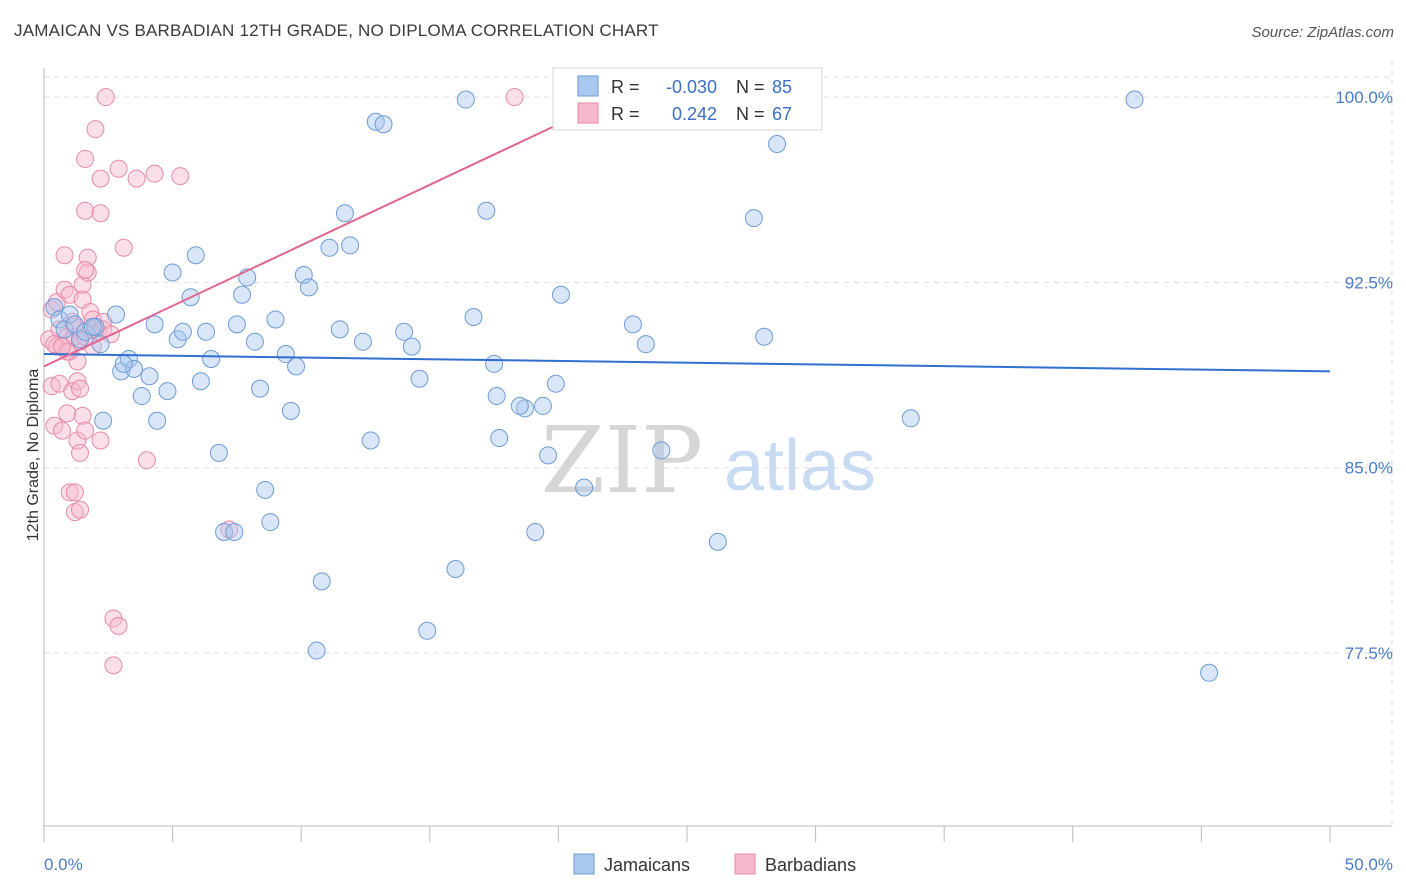 Image resolution: width=1406 pixels, height=892 pixels. Describe the element at coordinates (63, 864) in the screenshot. I see `x-tick-label: 0.0%` at that location.